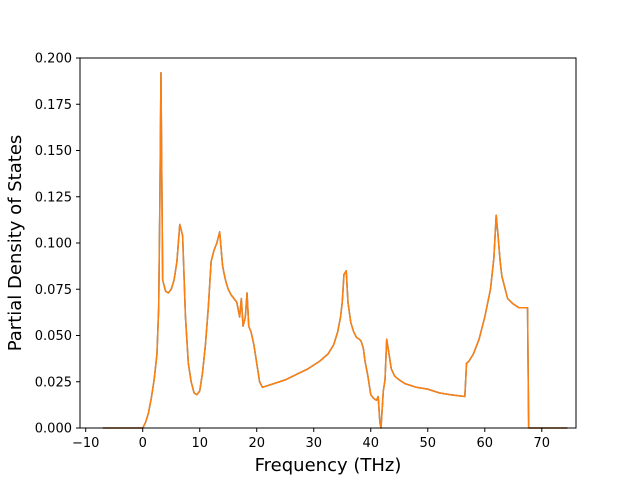 The height and width of the screenshot is (480, 640). I want to click on x-tick-label: 10, so click(199, 443).